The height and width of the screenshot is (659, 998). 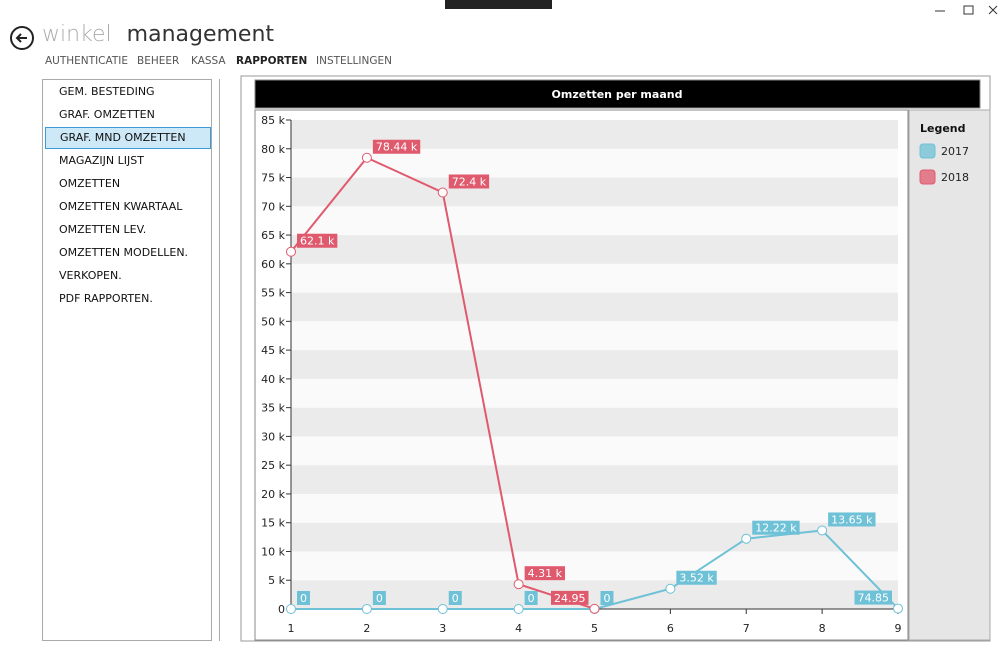 I want to click on x-tick-label: 2, so click(x=366, y=628).